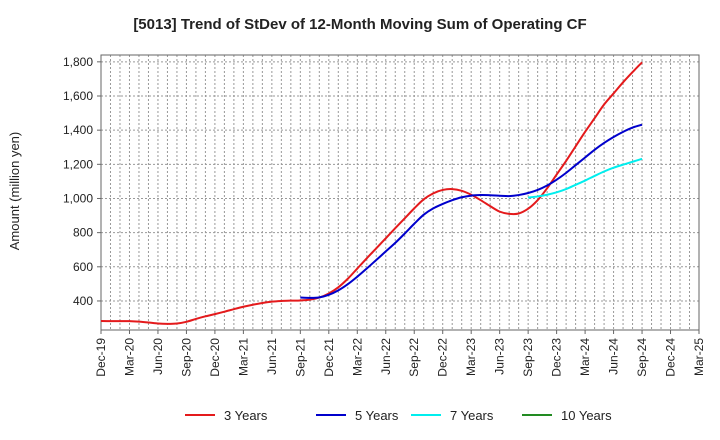 This screenshot has height=440, width=720. I want to click on x-tick-label: Sep-24, so click(642, 357).